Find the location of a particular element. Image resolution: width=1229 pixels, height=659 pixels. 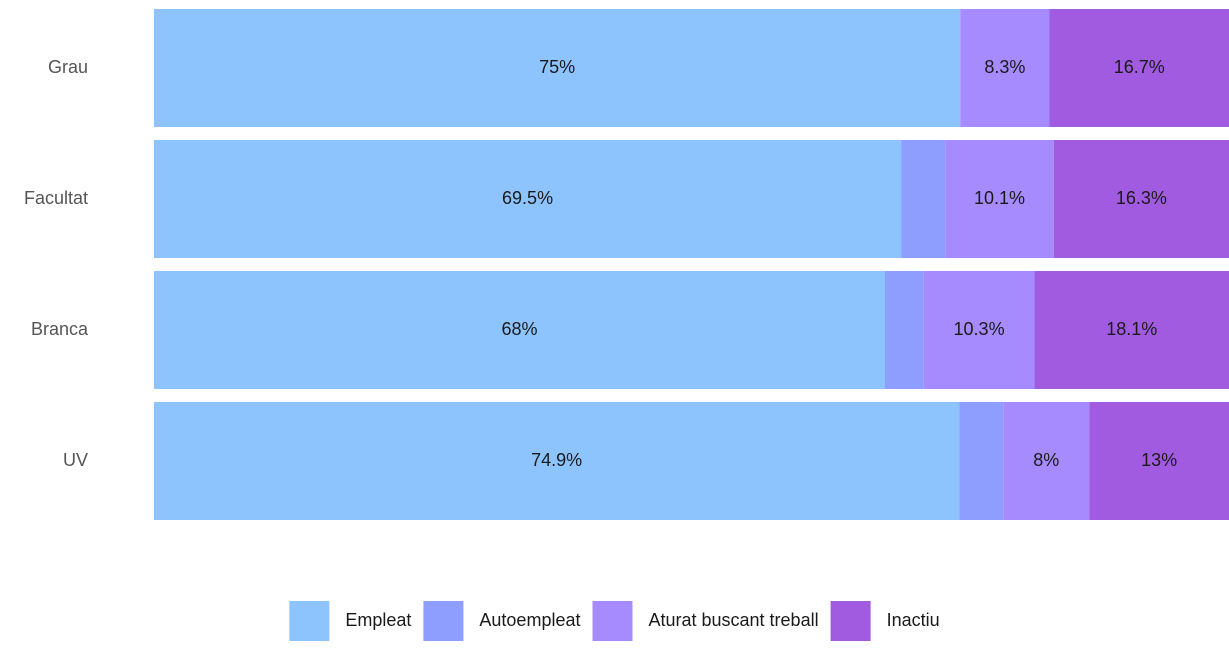

data-label-facultat-empleat: 69.5% is located at coordinates (527, 198).